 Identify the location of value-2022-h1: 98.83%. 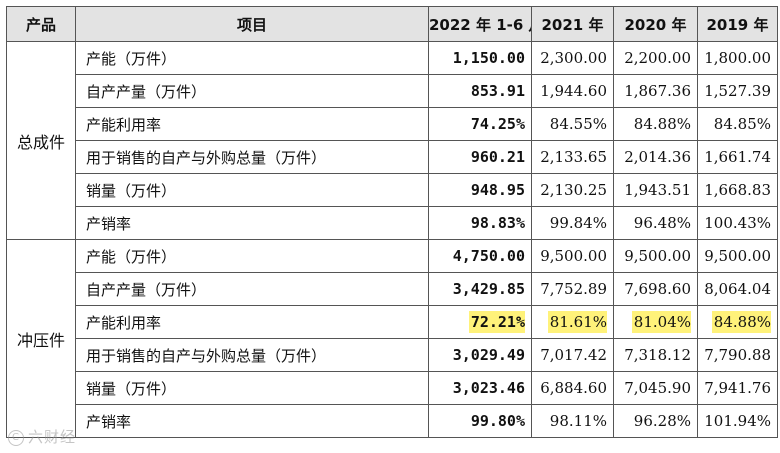
(480, 223).